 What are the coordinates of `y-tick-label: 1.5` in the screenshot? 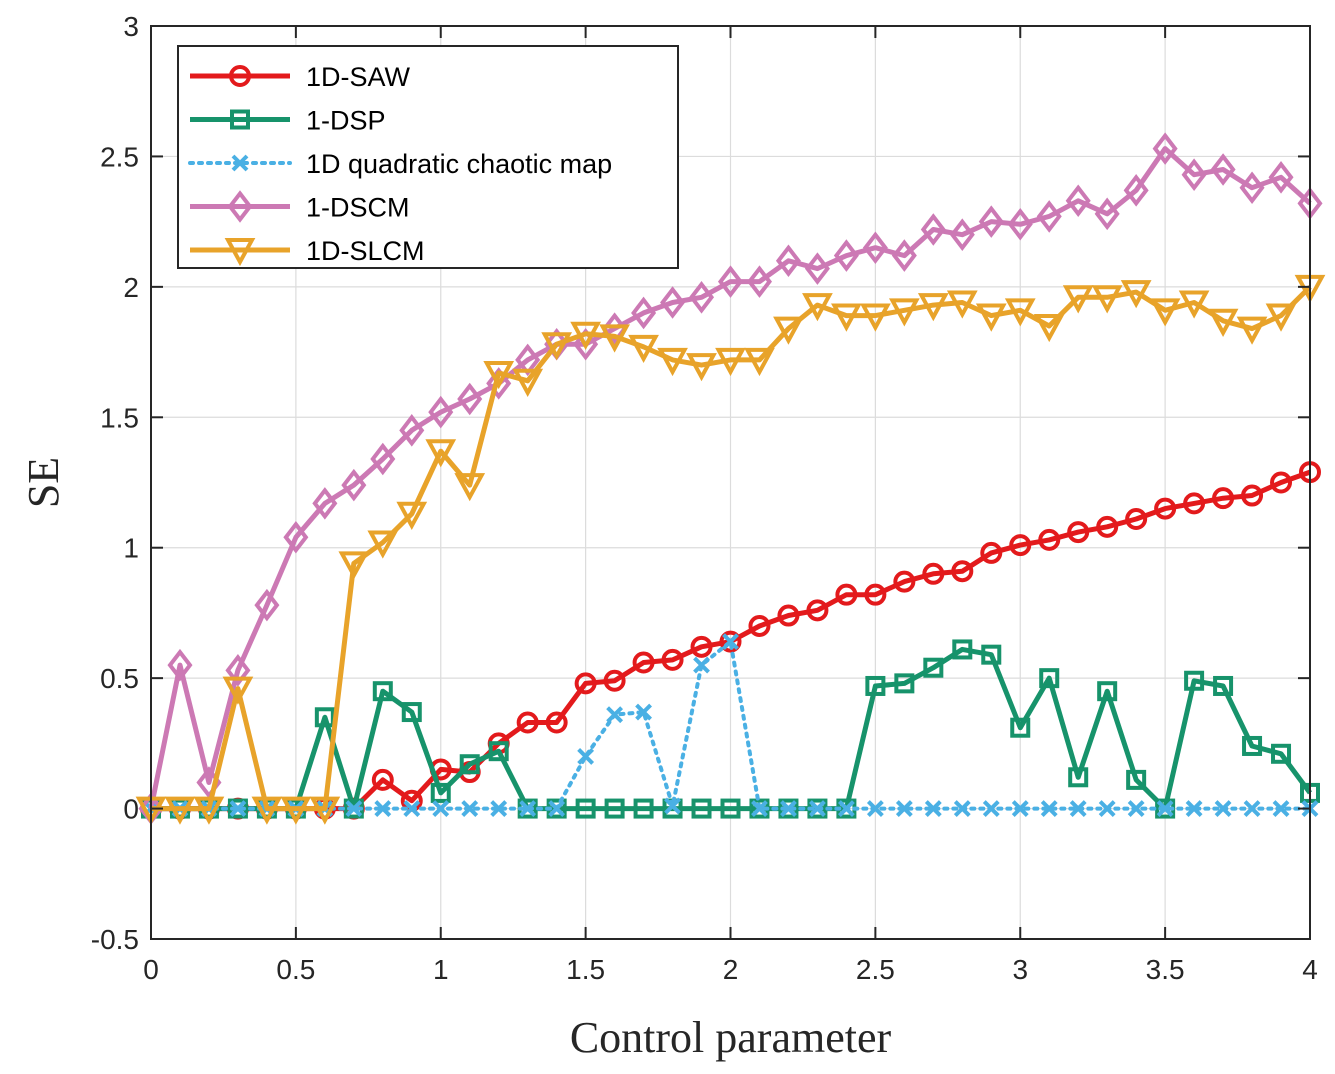 It's located at (119, 417).